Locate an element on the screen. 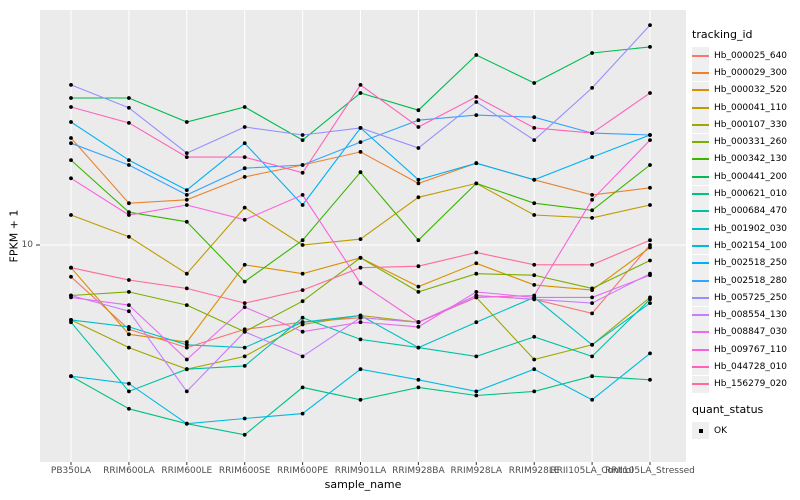 The image size is (800, 500). x-tick-label: RRIM600SE is located at coordinates (244, 471).